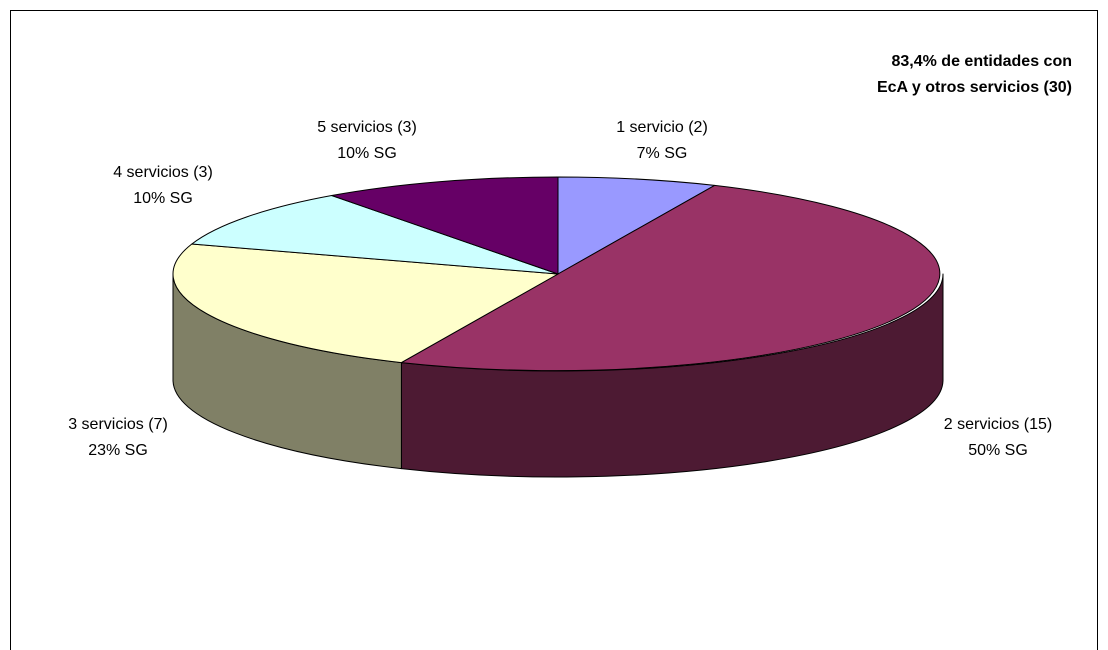 The image size is (1108, 650). I want to click on slice-label-name: 2 servicios (15), so click(998, 424).